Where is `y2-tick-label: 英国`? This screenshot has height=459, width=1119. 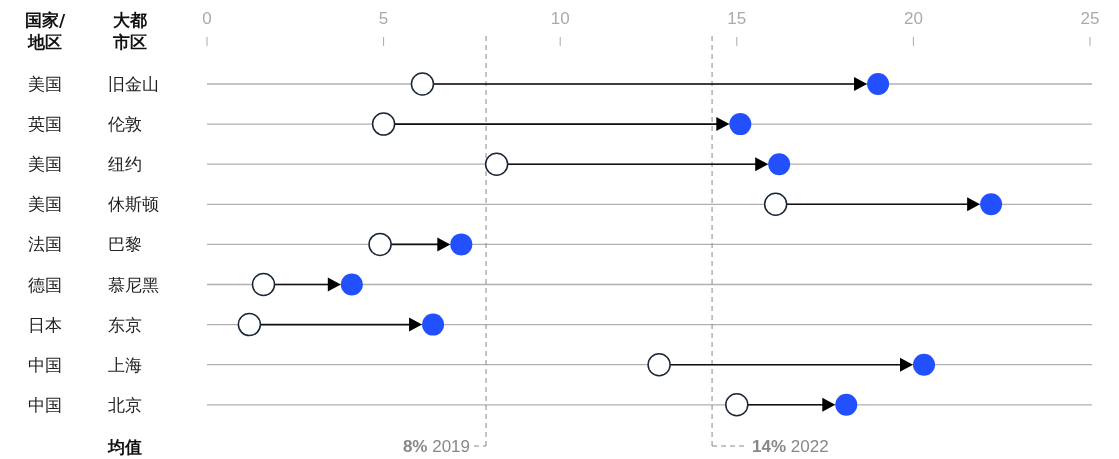 y2-tick-label: 英国 is located at coordinates (45, 124).